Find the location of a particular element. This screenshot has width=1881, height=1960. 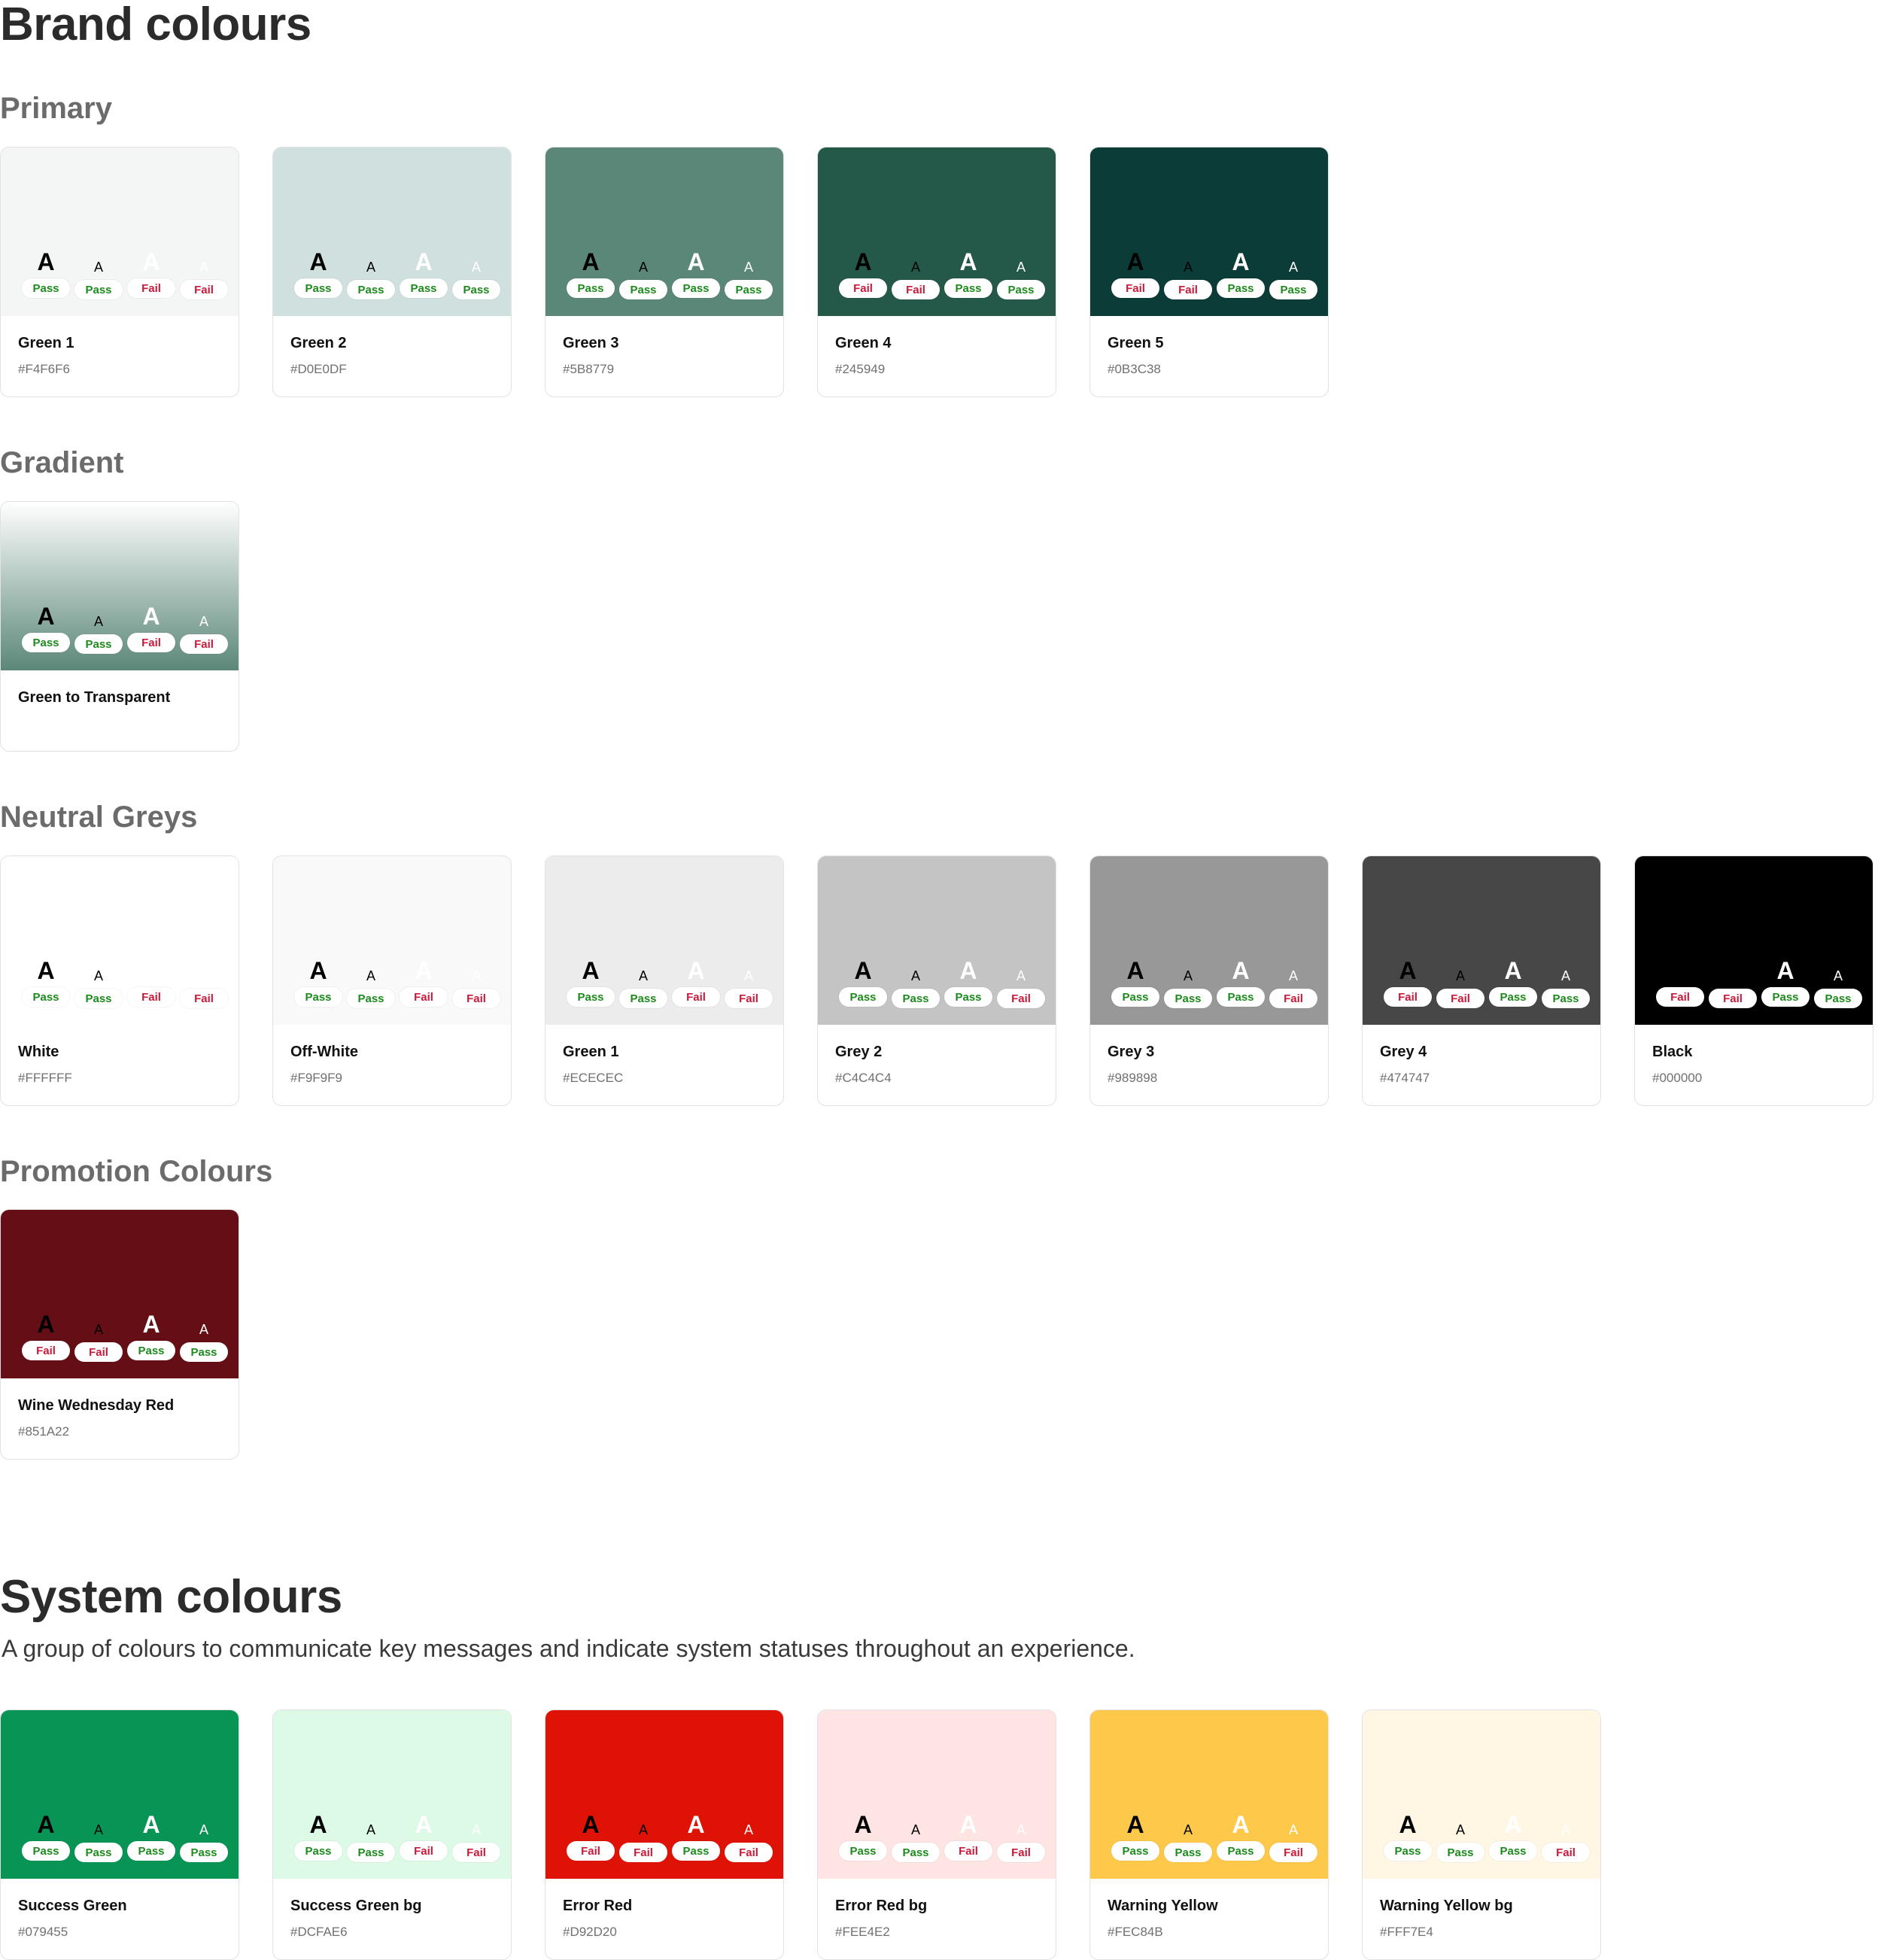

colour-name: Off-White is located at coordinates (324, 1052).